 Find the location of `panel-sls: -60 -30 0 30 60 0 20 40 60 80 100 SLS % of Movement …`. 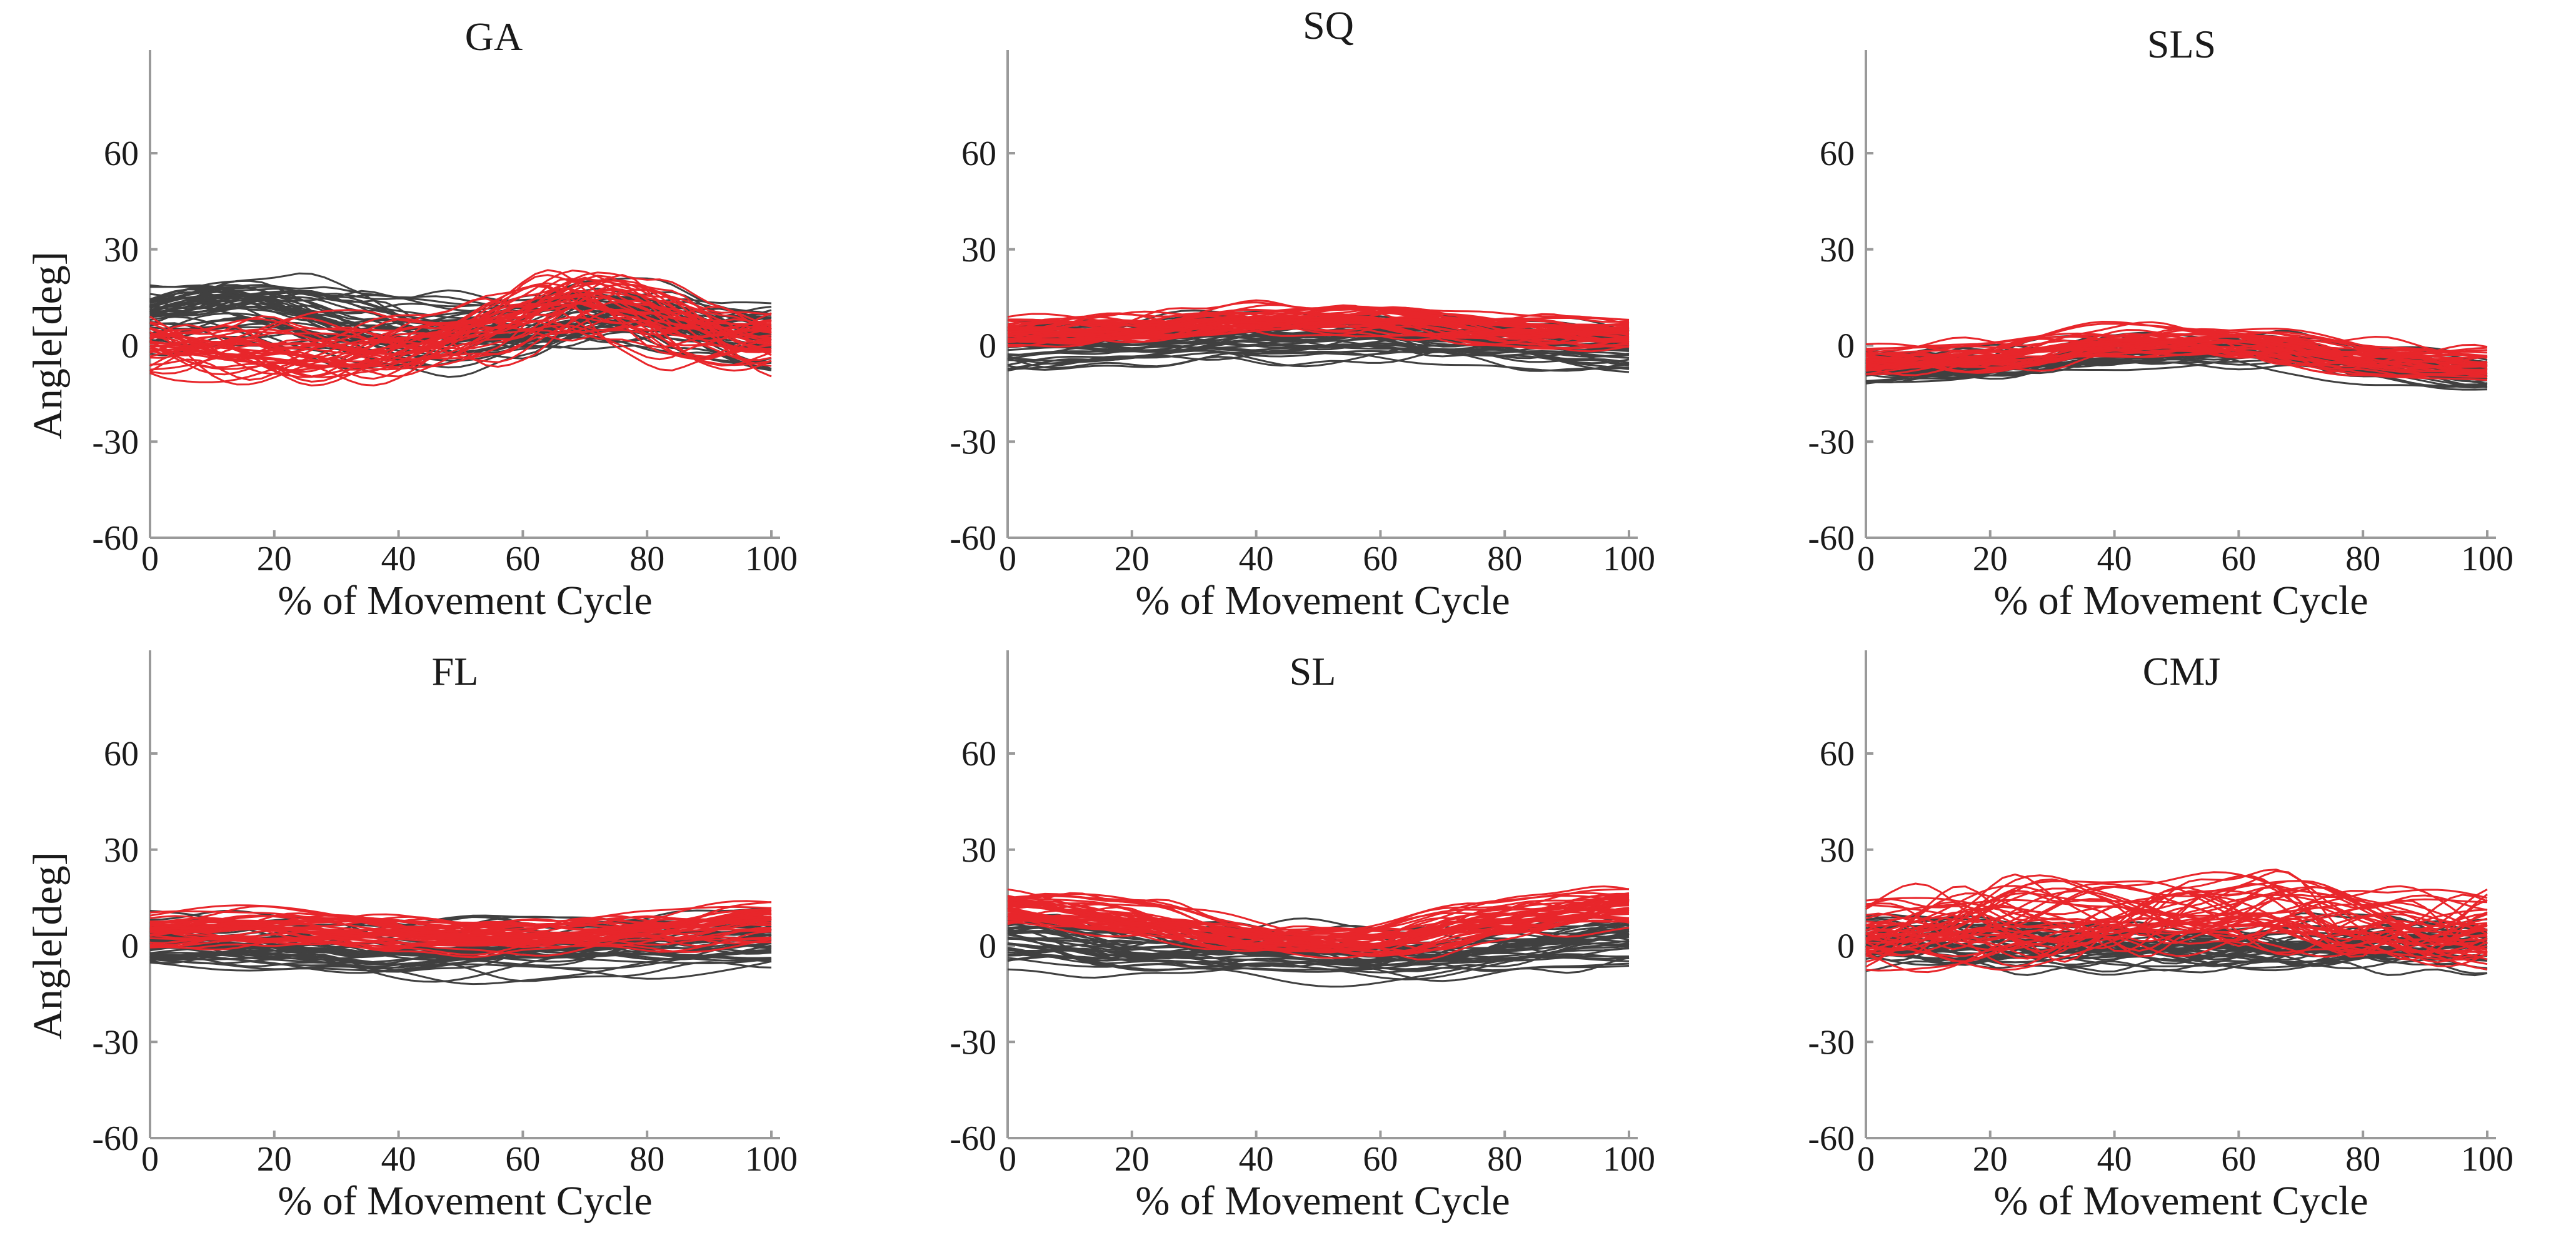

panel-sls: -60 -30 0 30 60 0 20 40 60 80 100 SLS % of Movement … is located at coordinates (2160, 322).